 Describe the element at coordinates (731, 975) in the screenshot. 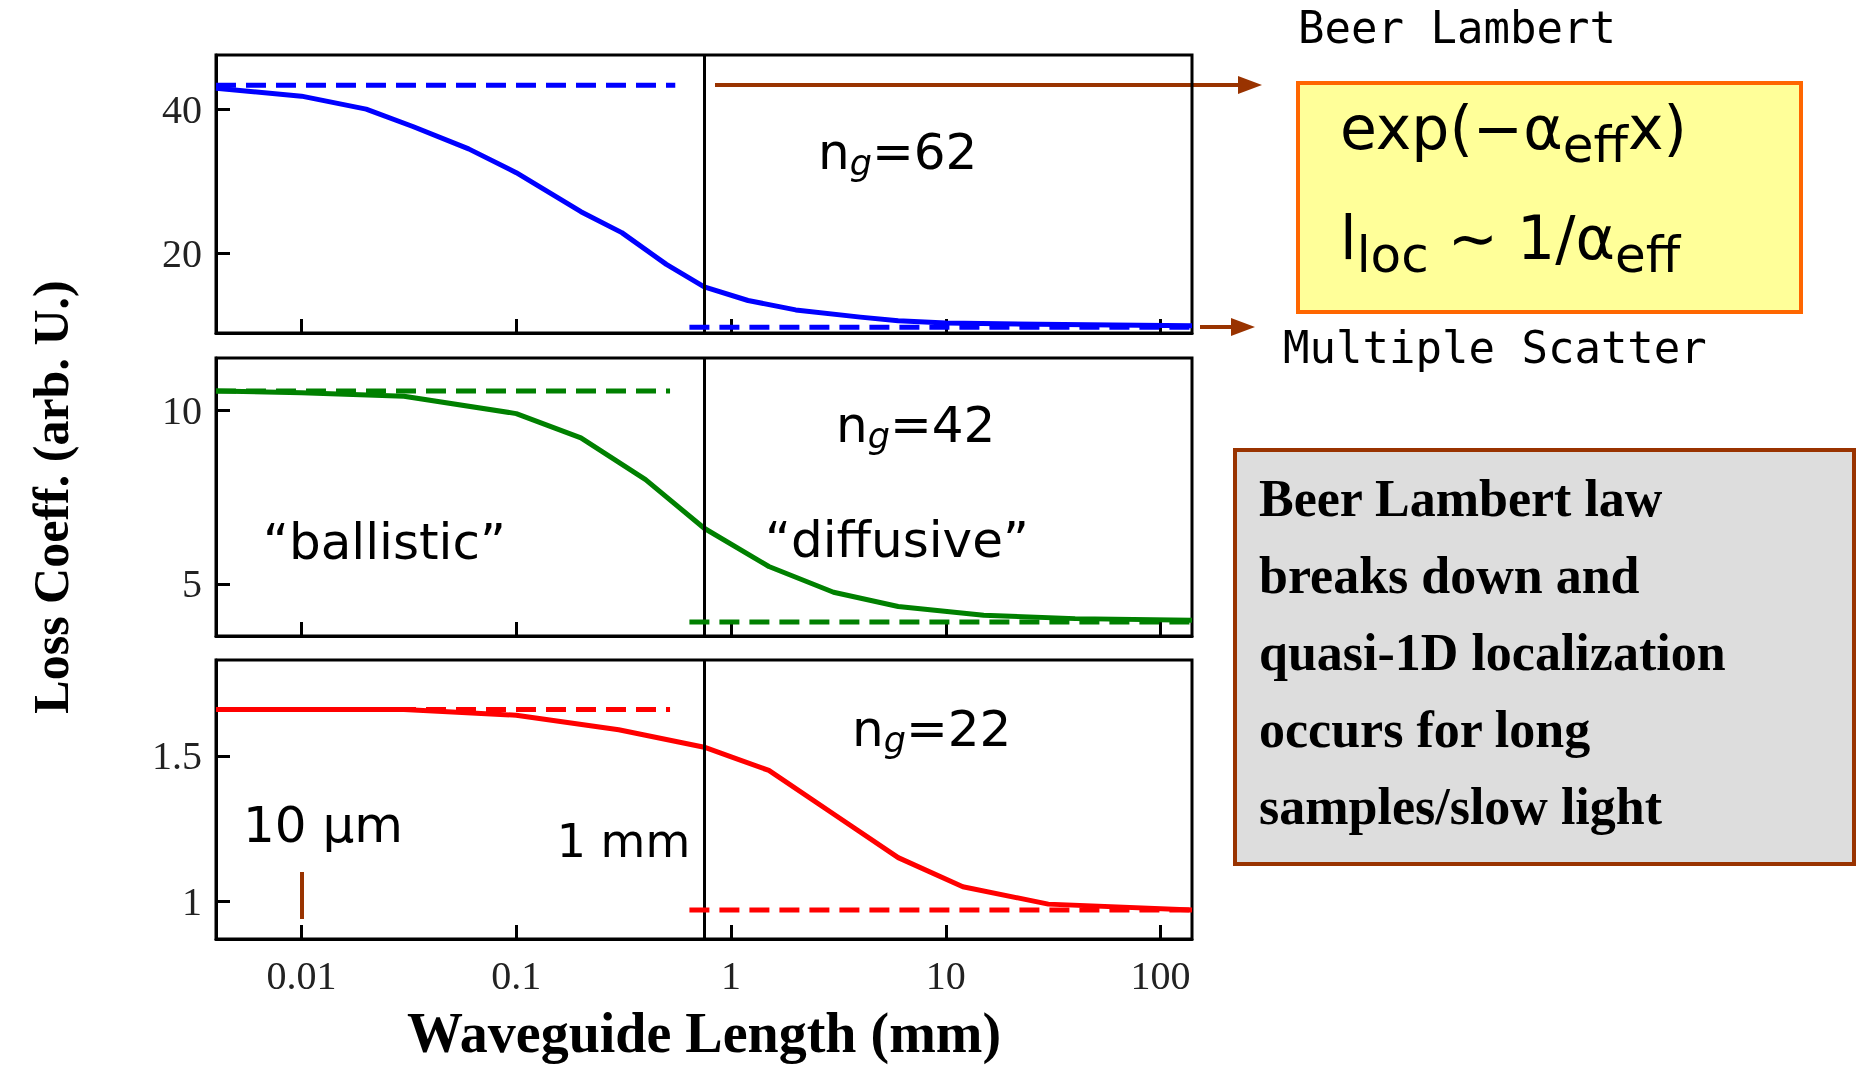

I see `x-tick-label: 1` at that location.